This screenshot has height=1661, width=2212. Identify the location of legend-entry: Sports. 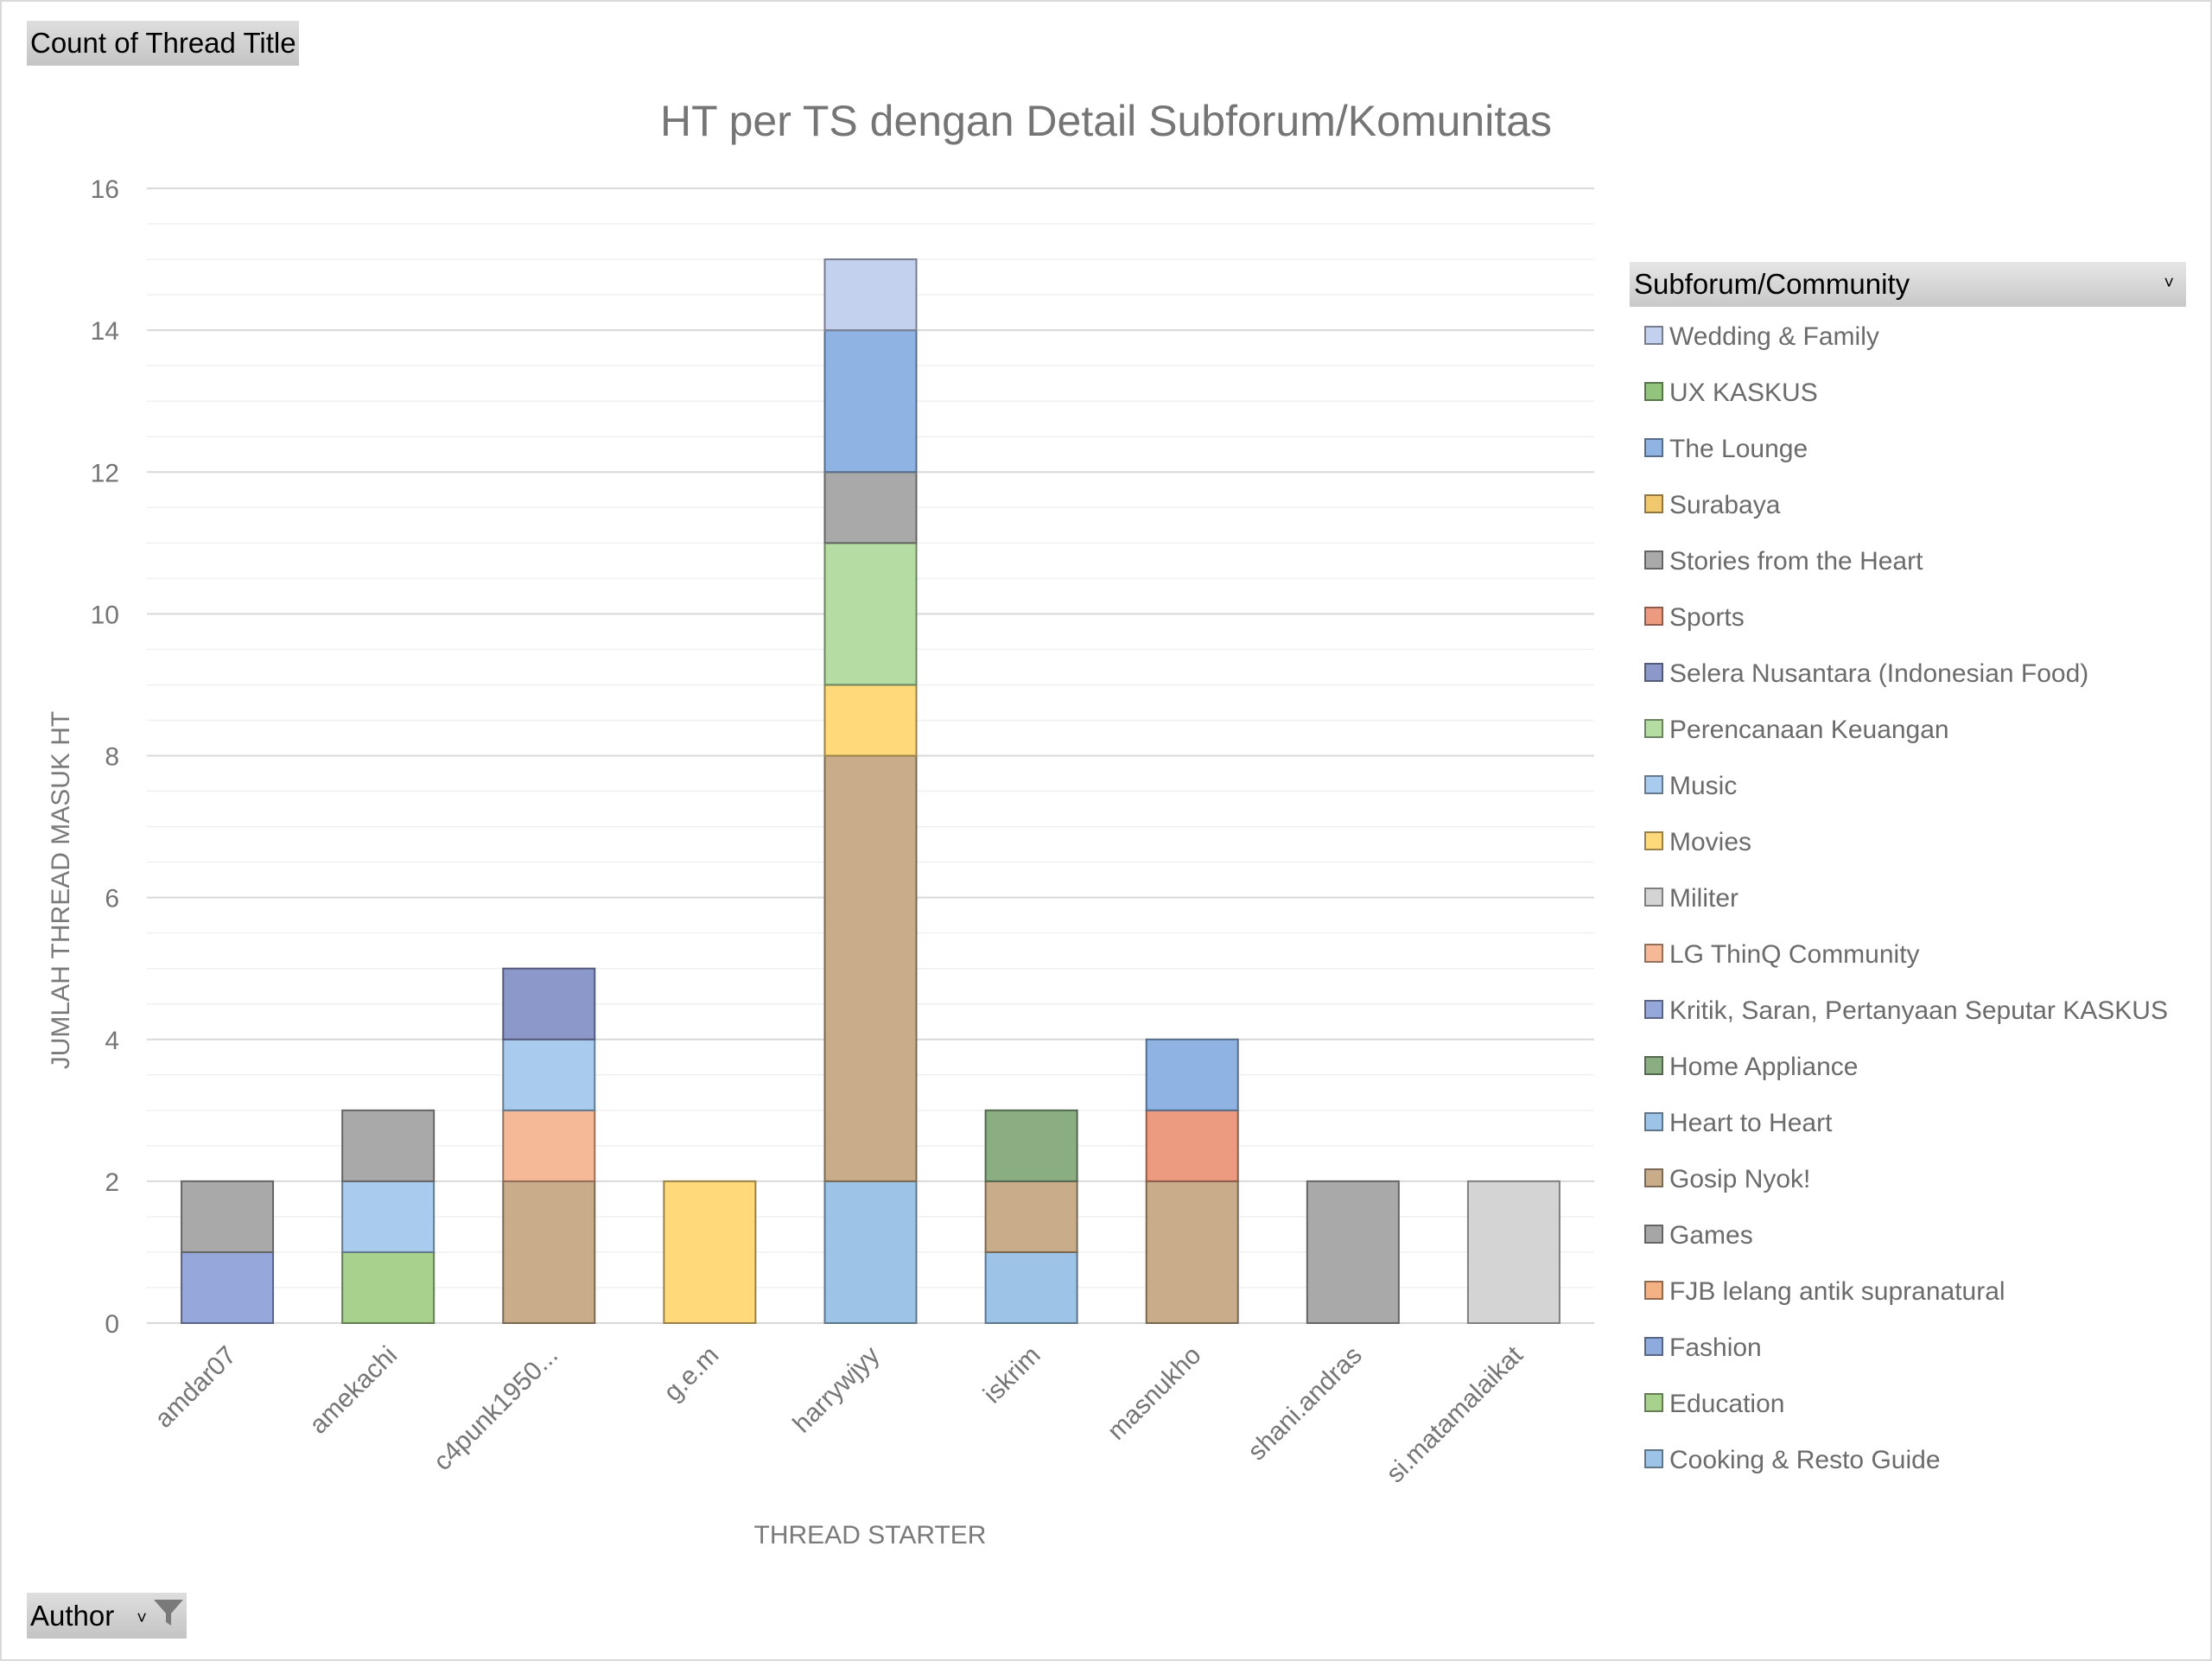
(1707, 617).